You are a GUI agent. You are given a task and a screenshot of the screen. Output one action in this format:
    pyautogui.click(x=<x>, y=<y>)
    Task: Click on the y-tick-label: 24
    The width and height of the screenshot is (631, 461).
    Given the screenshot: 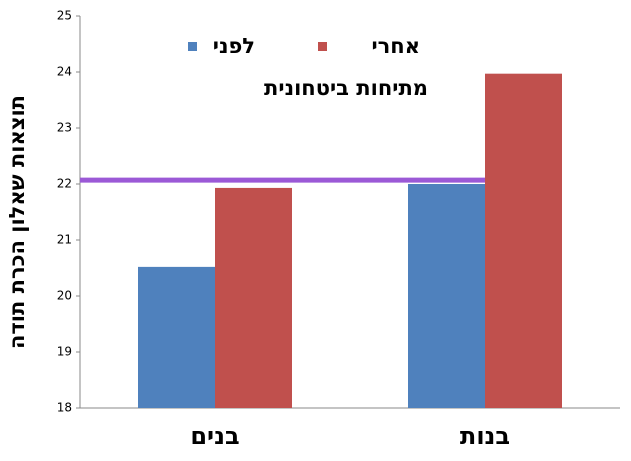 What is the action you would take?
    pyautogui.click(x=64, y=72)
    